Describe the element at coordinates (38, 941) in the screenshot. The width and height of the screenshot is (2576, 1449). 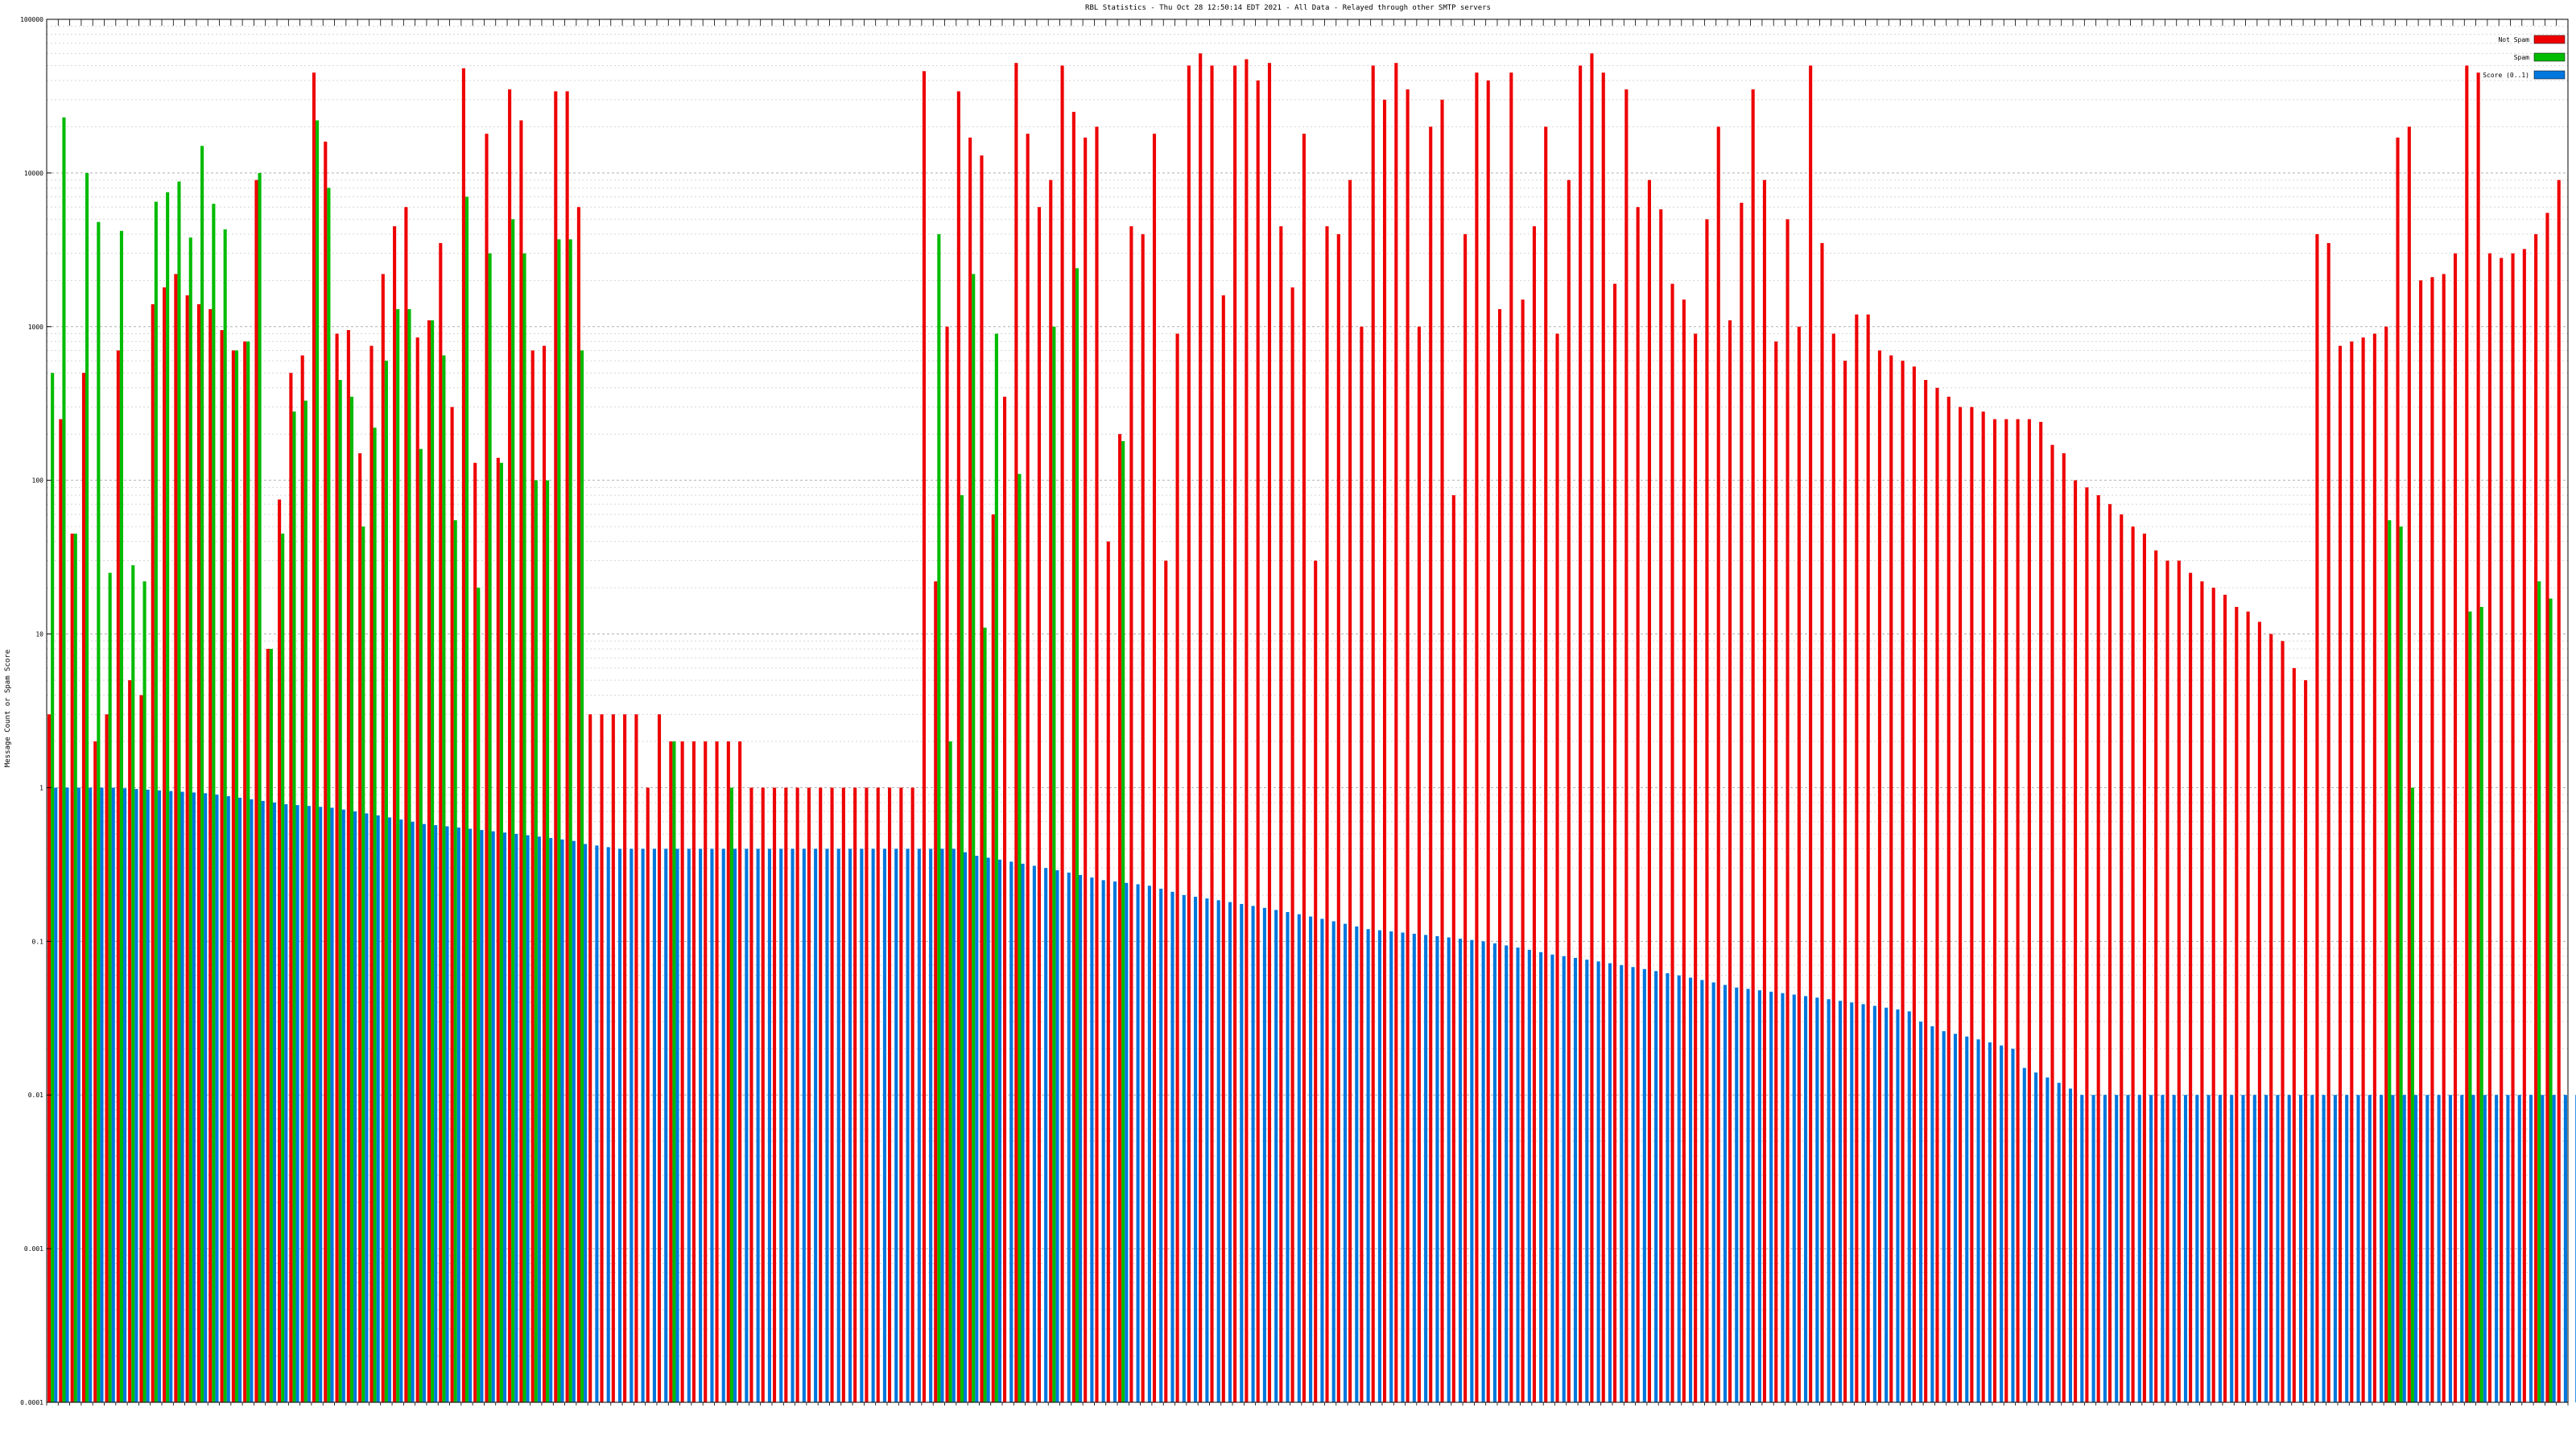
I see `y-tick-label: 0.1` at that location.